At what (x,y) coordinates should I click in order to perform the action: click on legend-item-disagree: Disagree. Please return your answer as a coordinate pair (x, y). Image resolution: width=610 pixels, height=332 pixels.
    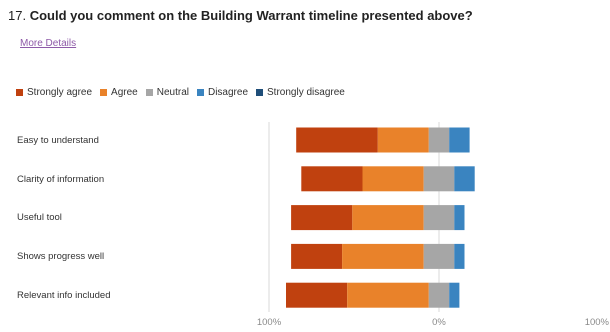
    Looking at the image, I should click on (222, 92).